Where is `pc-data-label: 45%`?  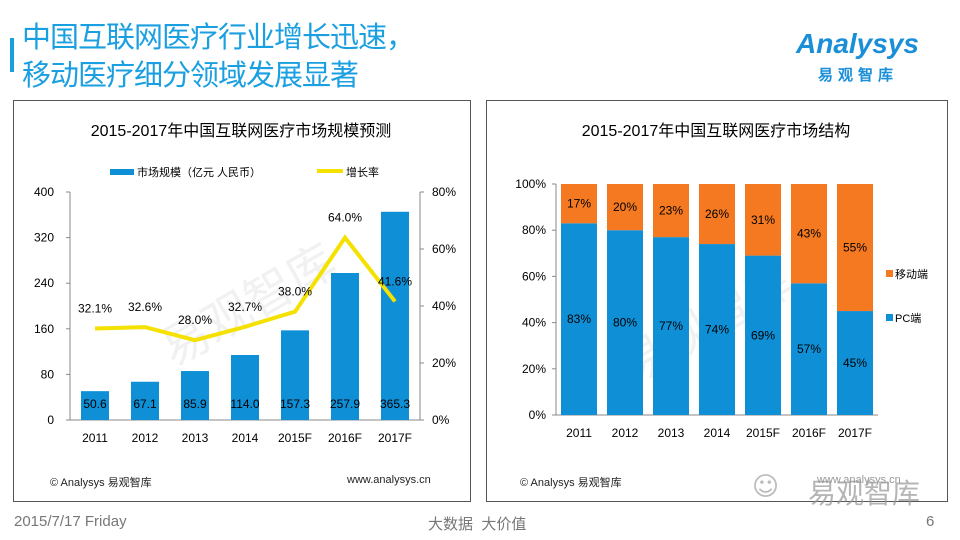
pc-data-label: 45% is located at coordinates (855, 363).